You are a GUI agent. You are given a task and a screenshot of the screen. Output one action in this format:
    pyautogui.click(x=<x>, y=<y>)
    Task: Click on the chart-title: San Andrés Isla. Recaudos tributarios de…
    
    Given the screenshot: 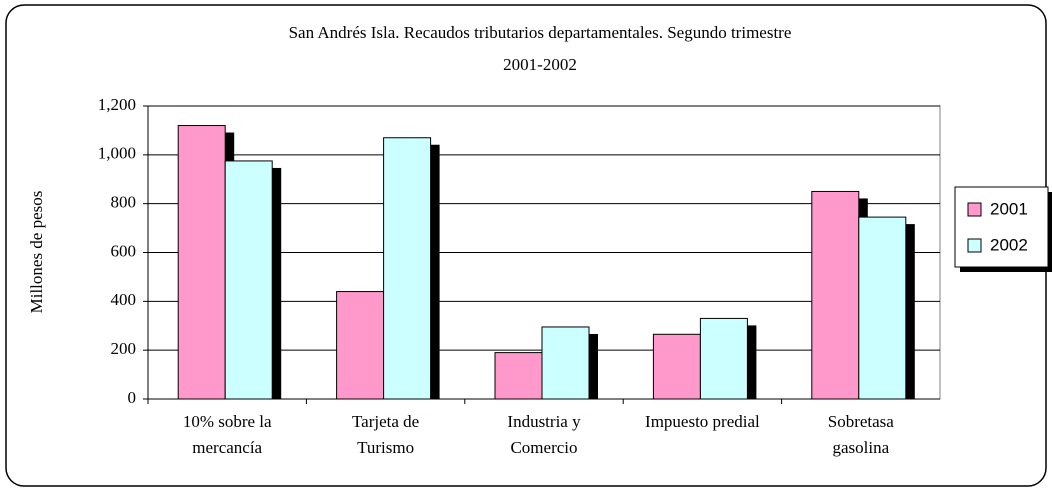 What is the action you would take?
    pyautogui.click(x=540, y=32)
    